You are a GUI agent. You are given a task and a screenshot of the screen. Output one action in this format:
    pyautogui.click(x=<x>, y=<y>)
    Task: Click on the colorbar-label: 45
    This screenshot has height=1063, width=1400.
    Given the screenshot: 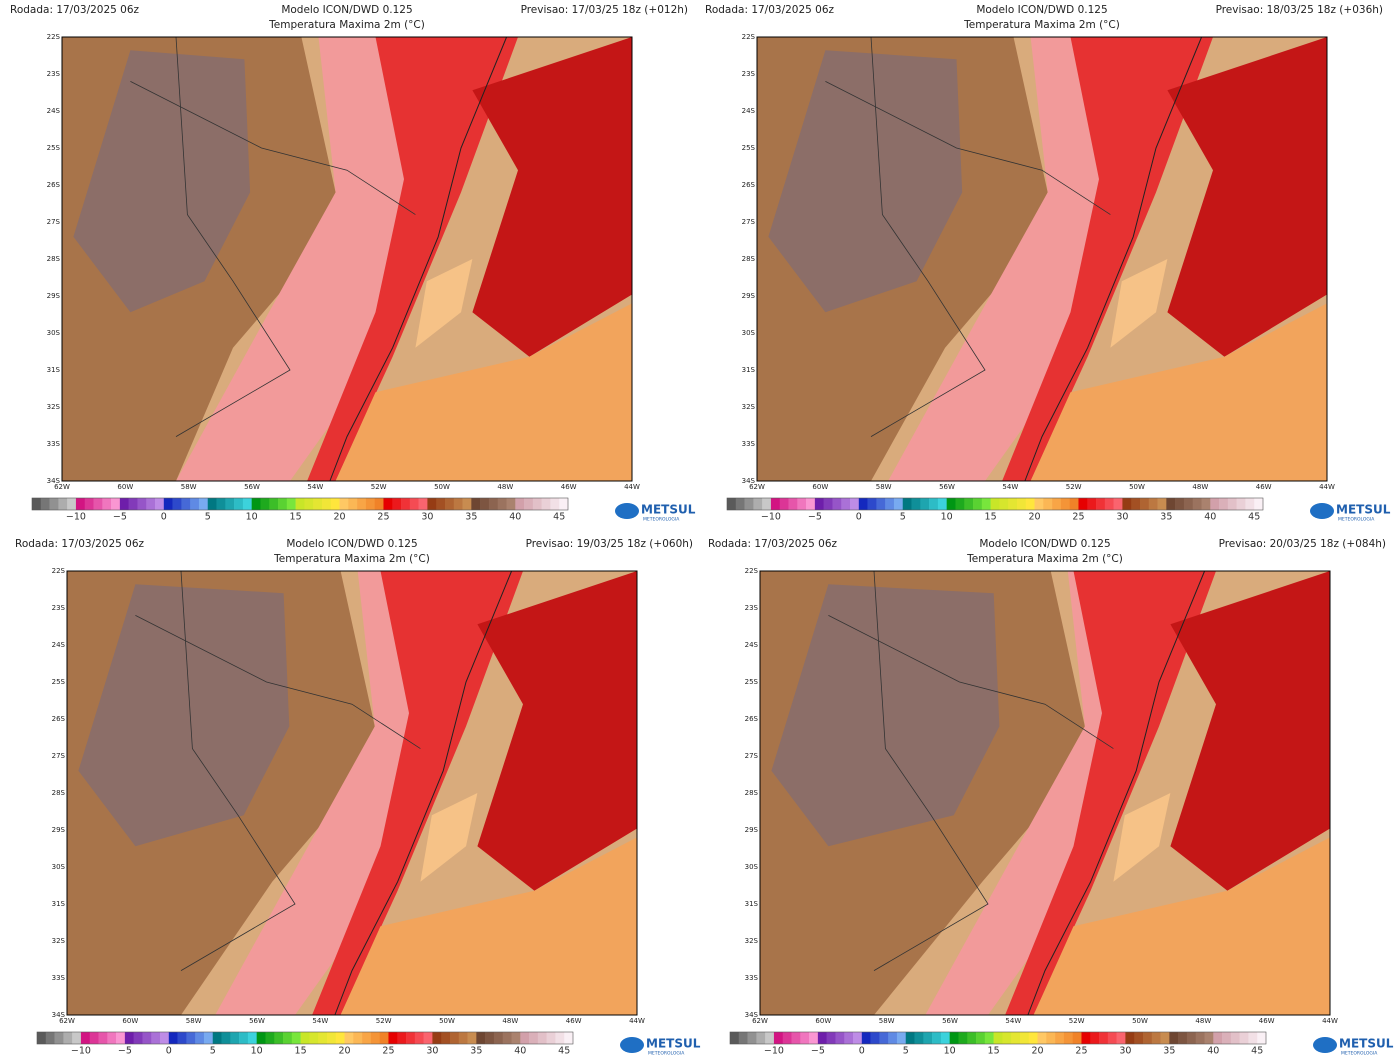 What is the action you would take?
    pyautogui.click(x=564, y=1051)
    